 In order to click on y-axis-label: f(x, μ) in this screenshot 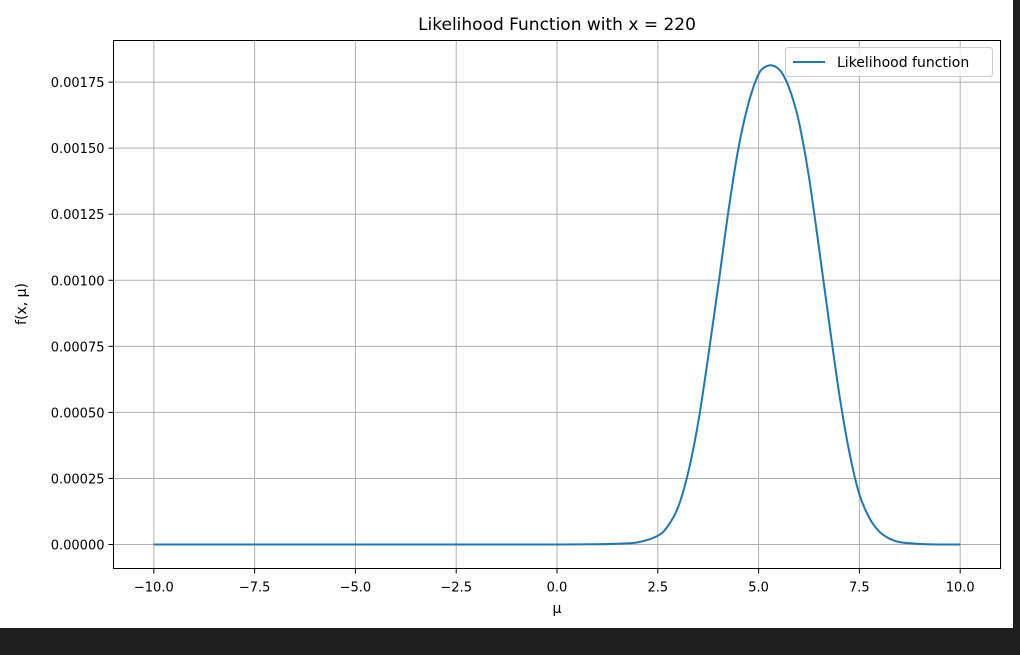, I will do `click(22, 304)`.